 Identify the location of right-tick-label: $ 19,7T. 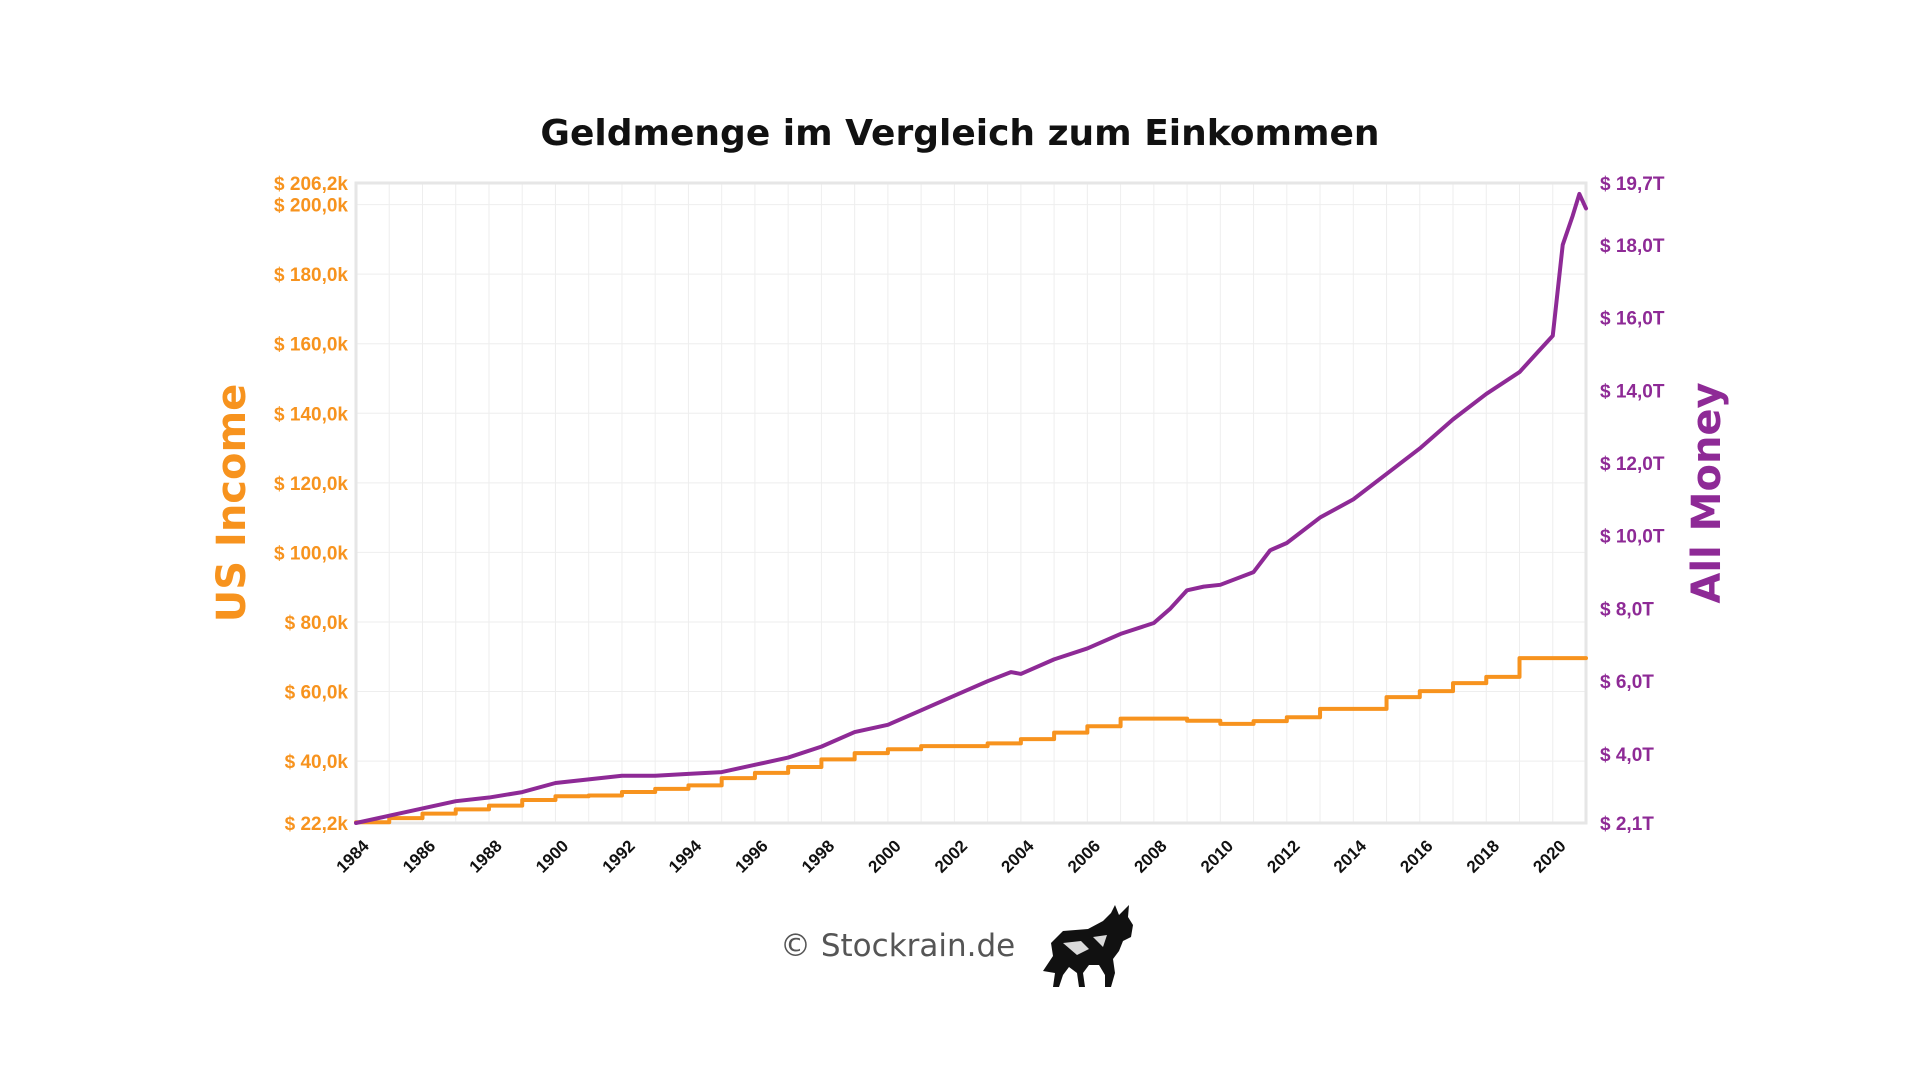
(1632, 184).